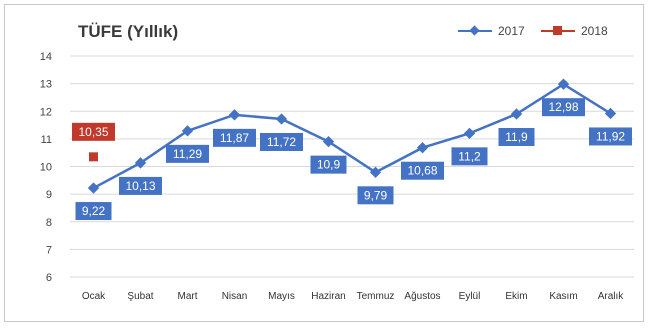  Describe the element at coordinates (49, 278) in the screenshot. I see `y-tick-label: 6` at that location.